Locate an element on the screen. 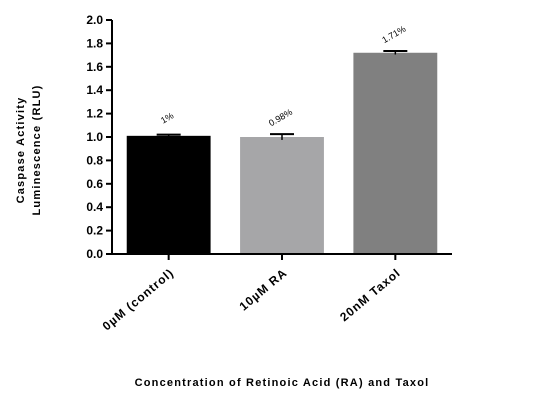 This screenshot has width=536, height=400. y-axis-title-line-1: Caspase Activity is located at coordinates (21, 150).